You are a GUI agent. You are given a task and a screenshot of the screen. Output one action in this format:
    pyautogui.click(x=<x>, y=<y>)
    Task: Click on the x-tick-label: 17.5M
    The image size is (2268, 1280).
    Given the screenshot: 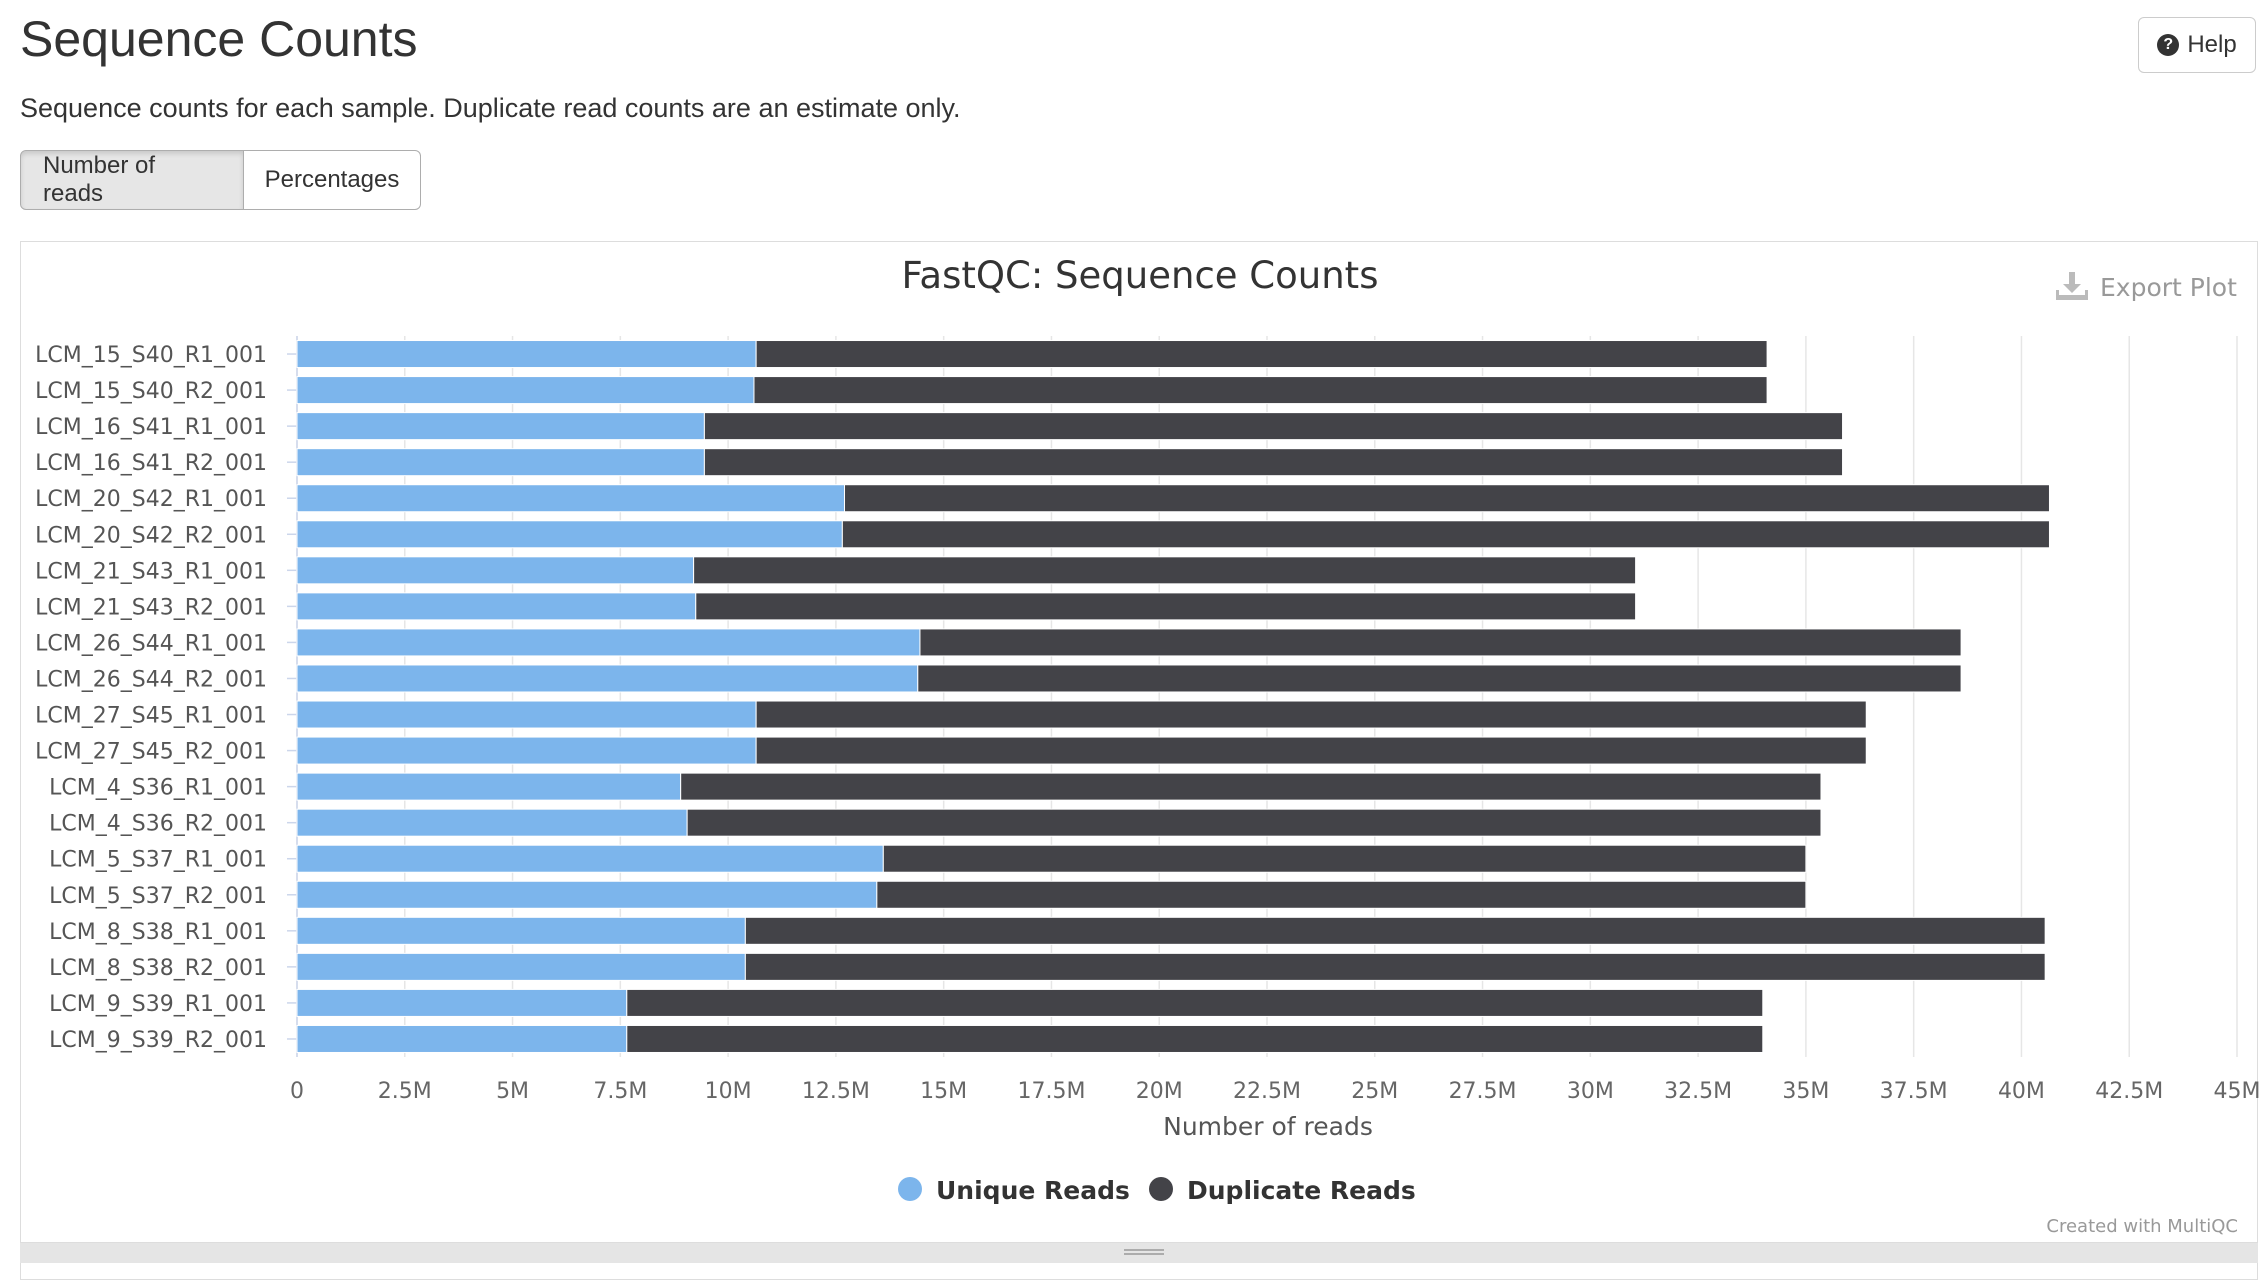 What is the action you would take?
    pyautogui.click(x=1051, y=1091)
    